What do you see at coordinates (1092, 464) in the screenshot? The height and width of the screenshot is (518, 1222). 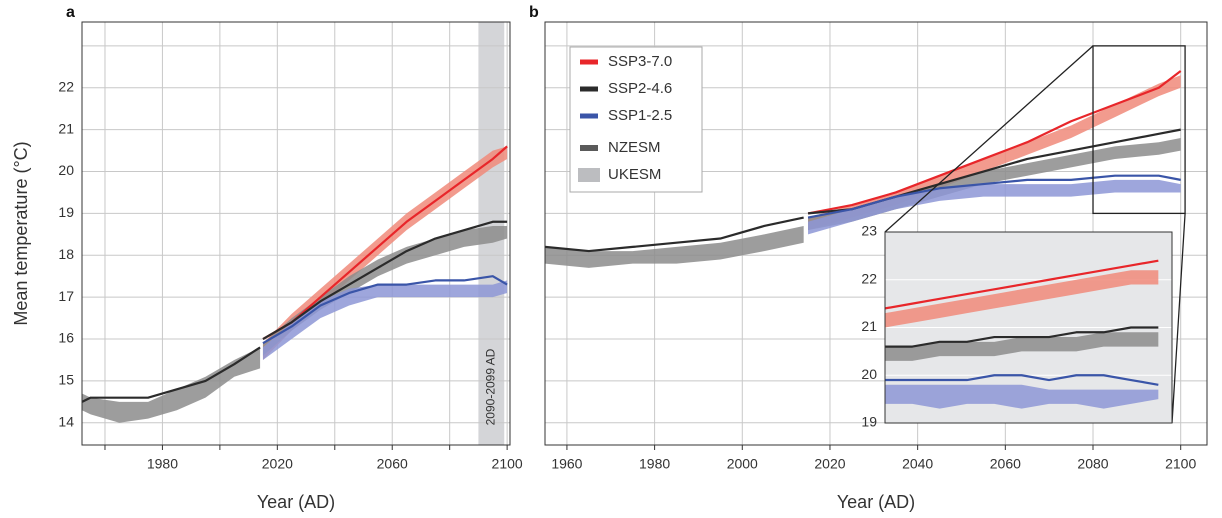 I see `x-tick-label: 2080` at bounding box center [1092, 464].